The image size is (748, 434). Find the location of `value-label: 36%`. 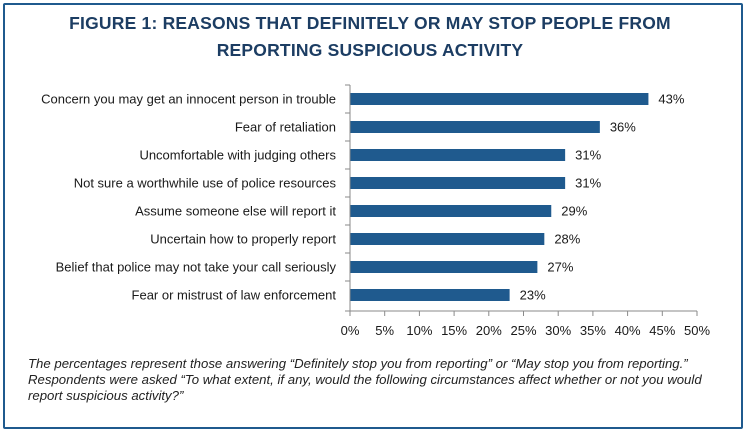

value-label: 36% is located at coordinates (623, 127).